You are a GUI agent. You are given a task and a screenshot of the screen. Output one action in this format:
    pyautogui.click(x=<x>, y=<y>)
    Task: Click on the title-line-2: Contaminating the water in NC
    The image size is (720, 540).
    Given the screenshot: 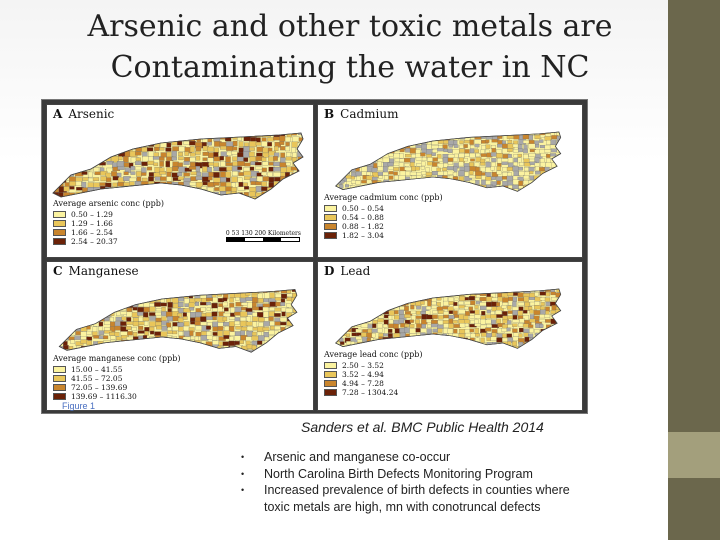 What is the action you would take?
    pyautogui.click(x=350, y=67)
    